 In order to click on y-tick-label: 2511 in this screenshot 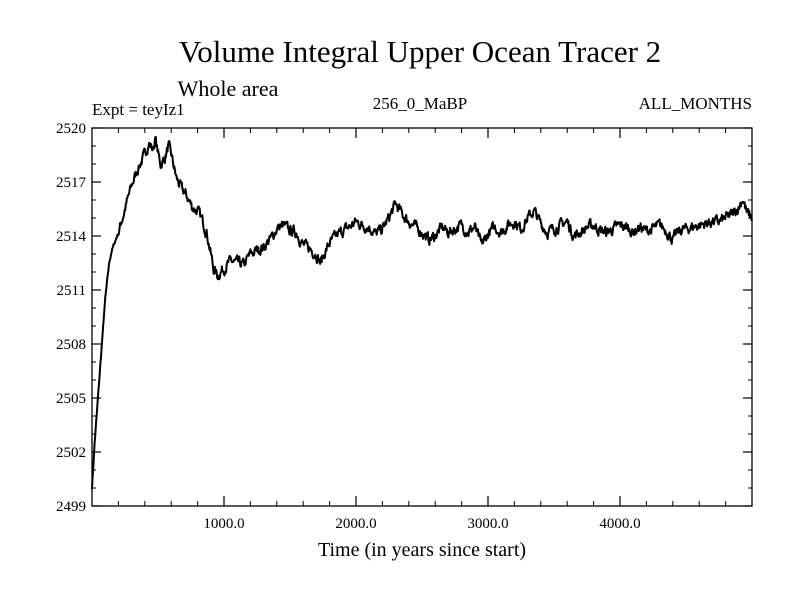, I will do `click(71, 291)`.